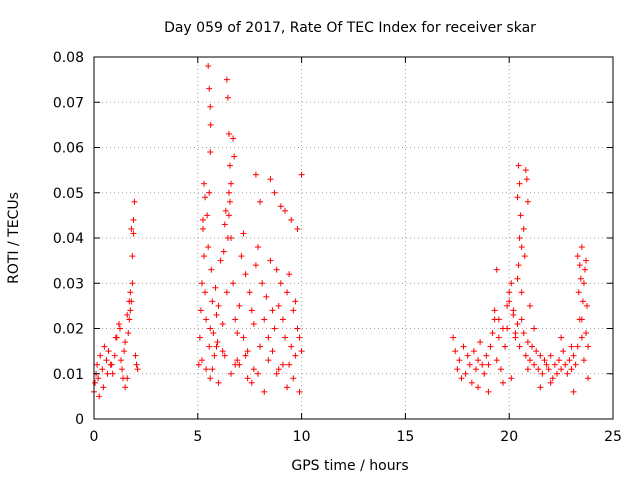 Image resolution: width=640 pixels, height=480 pixels. Describe the element at coordinates (509, 437) in the screenshot. I see `x-tick-label: 20` at that location.